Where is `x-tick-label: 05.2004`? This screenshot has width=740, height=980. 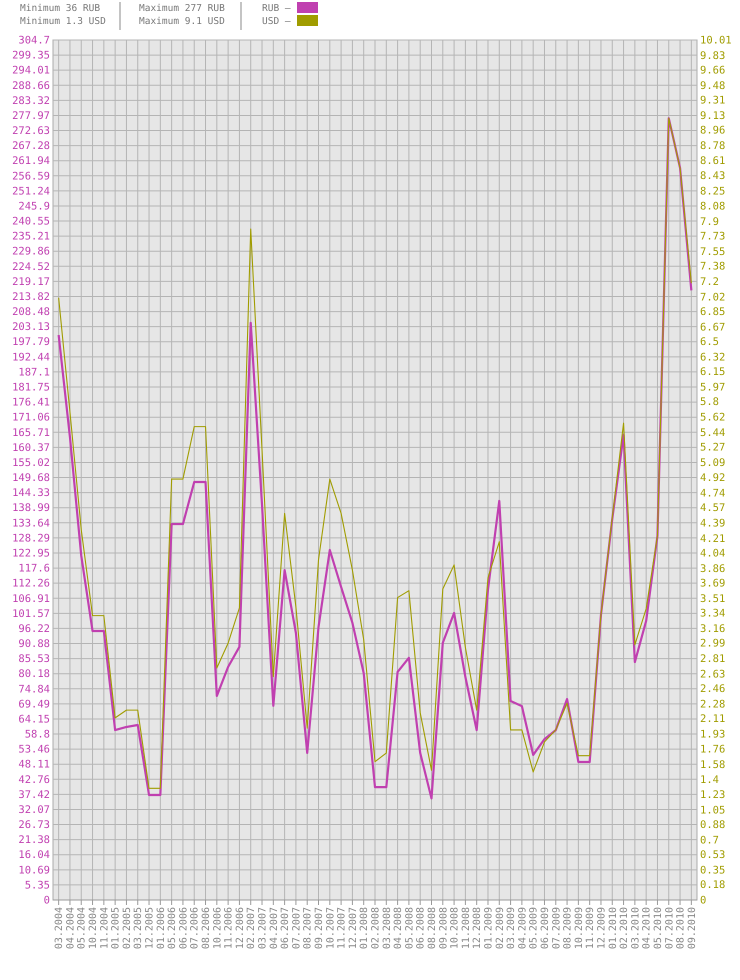
x-tick-label: 05.2004 is located at coordinates (82, 928).